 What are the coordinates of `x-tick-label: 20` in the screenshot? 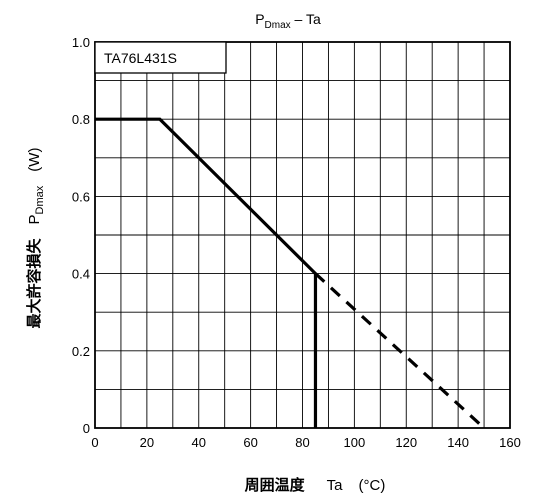 It's located at (147, 442).